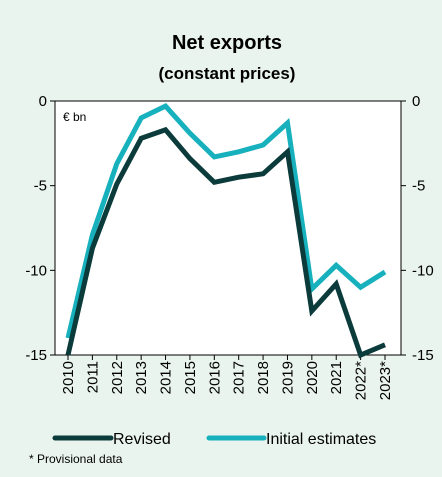  What do you see at coordinates (40, 228) in the screenshot?
I see `y-axis-left: 0 -5 -10 -15` at bounding box center [40, 228].